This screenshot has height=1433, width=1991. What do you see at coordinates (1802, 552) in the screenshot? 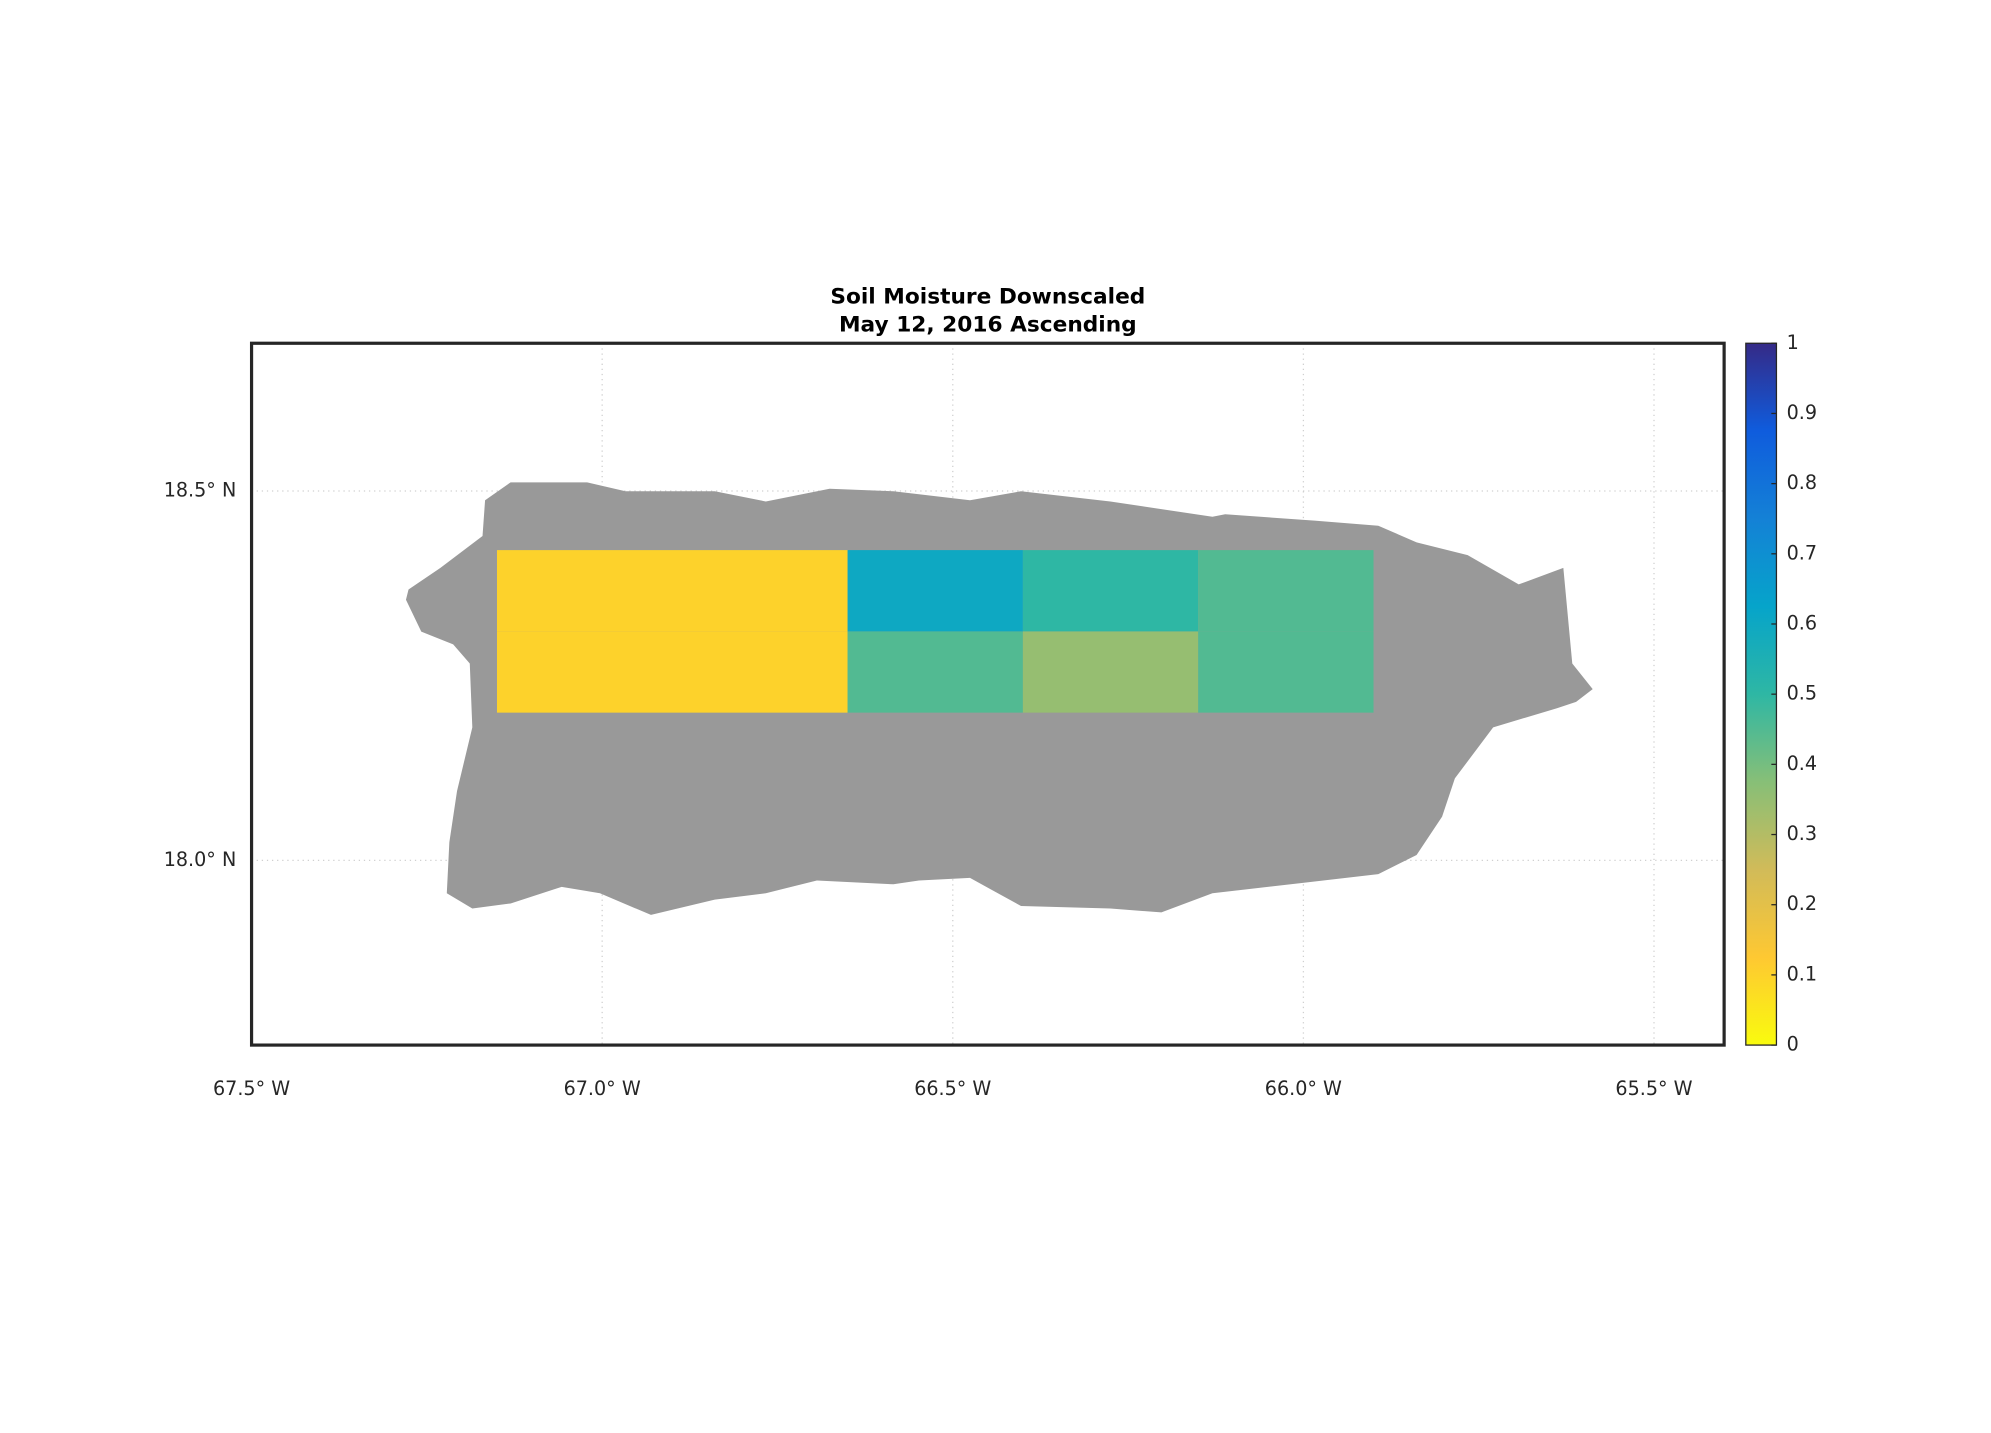
I see `colorbar-tick-label: 0.7` at bounding box center [1802, 552].